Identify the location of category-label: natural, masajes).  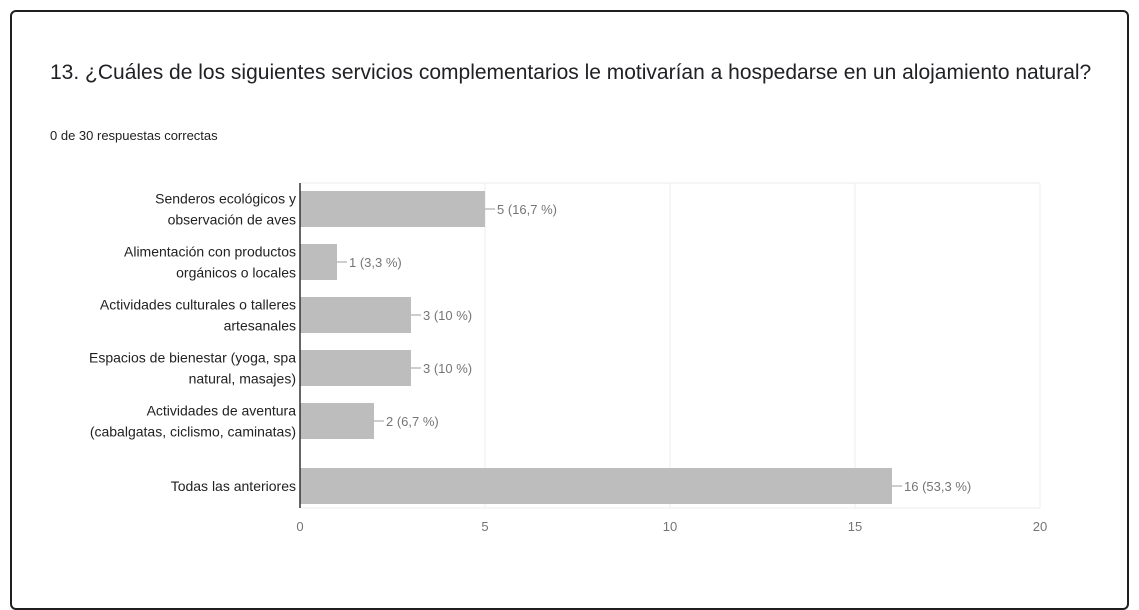
(242, 379).